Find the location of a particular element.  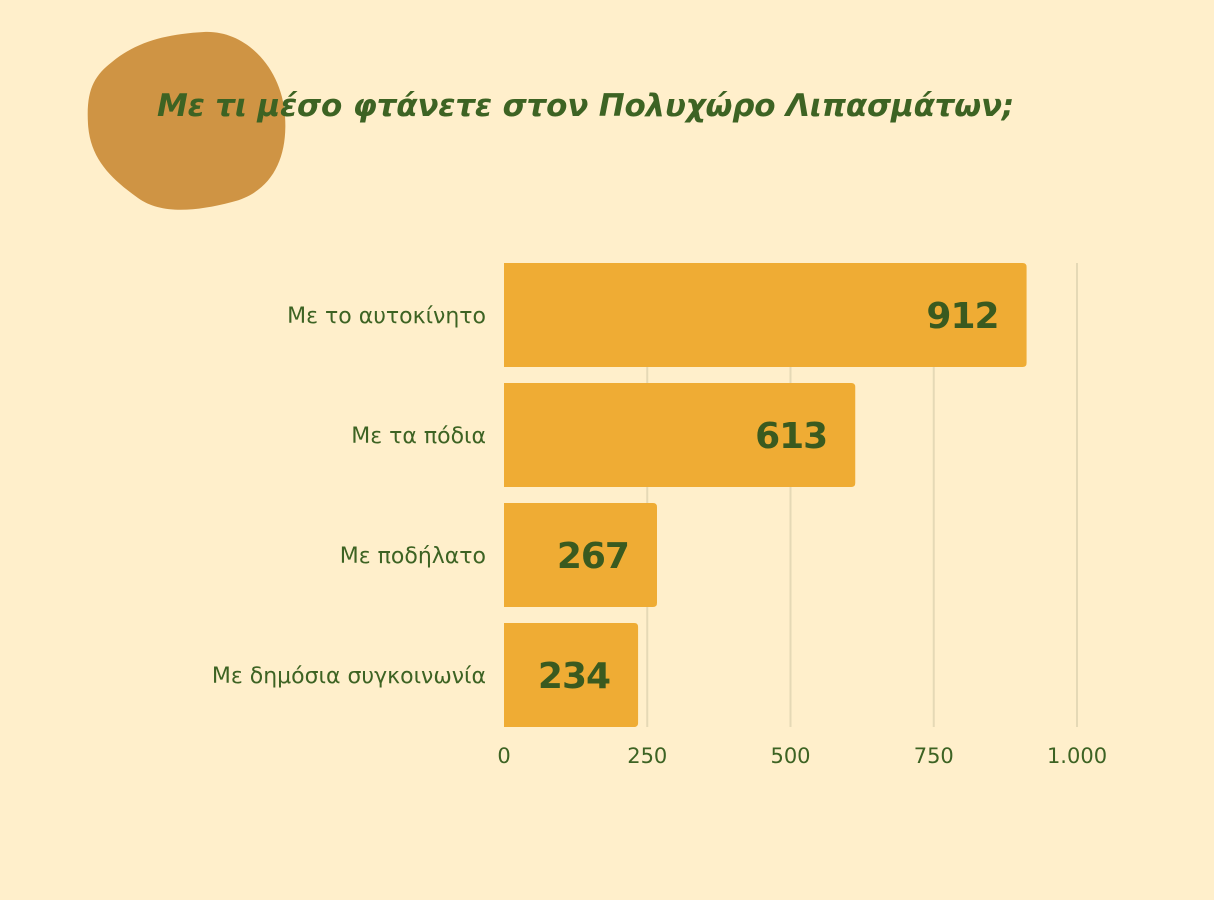

value-label: 912 is located at coordinates (962, 316).